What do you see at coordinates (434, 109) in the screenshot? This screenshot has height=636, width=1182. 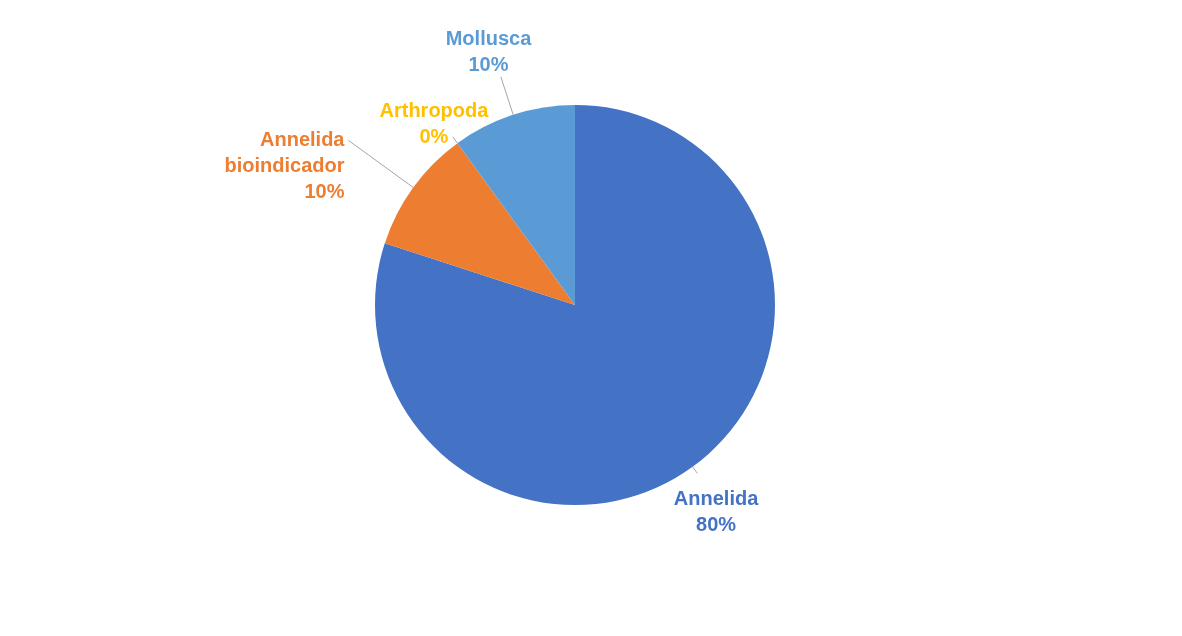 I see `category-label: Arthropoda` at bounding box center [434, 109].